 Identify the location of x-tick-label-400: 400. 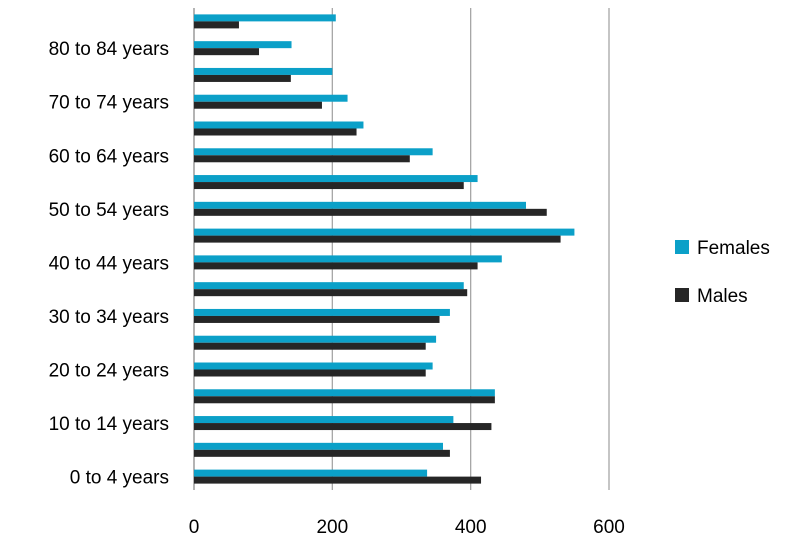
(471, 527).